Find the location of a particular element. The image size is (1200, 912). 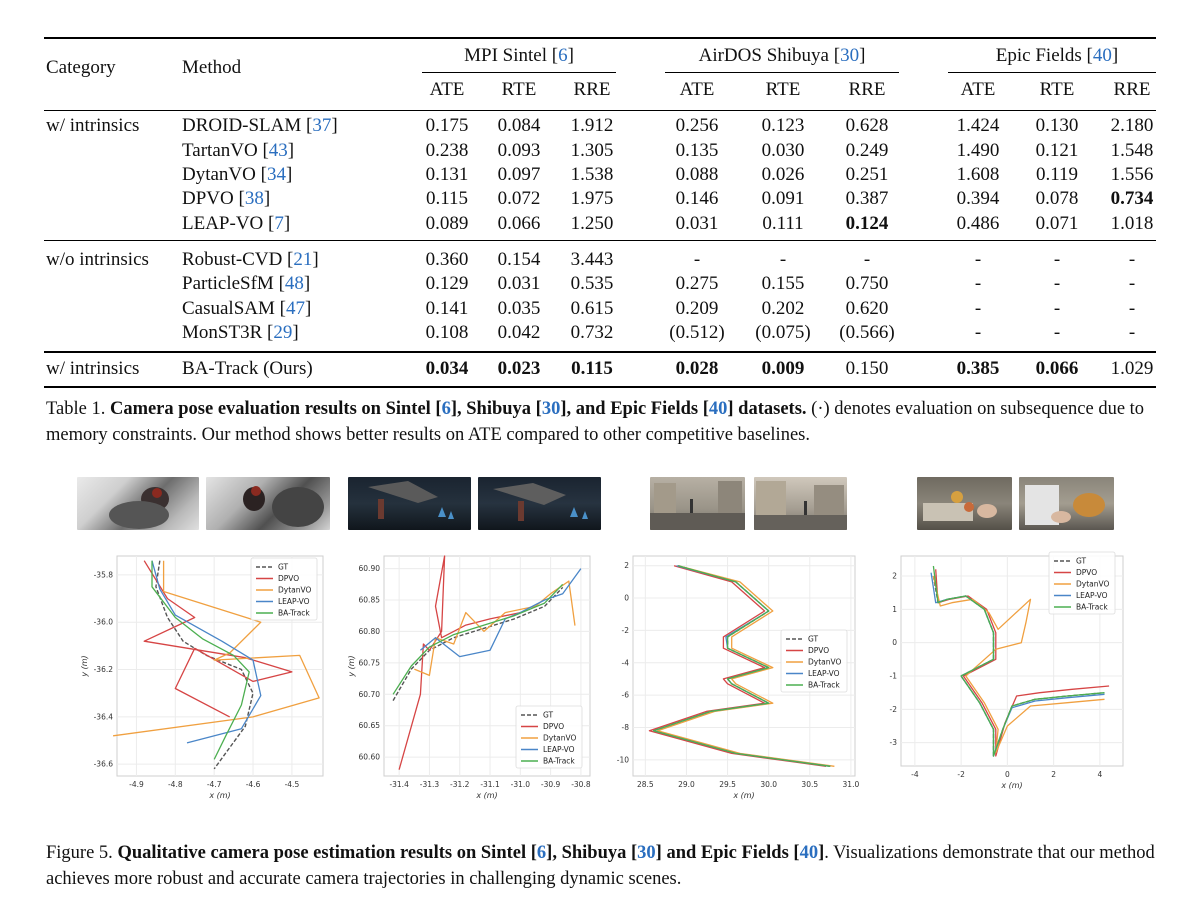

y-tick-label: 60.90 is located at coordinates (370, 568).